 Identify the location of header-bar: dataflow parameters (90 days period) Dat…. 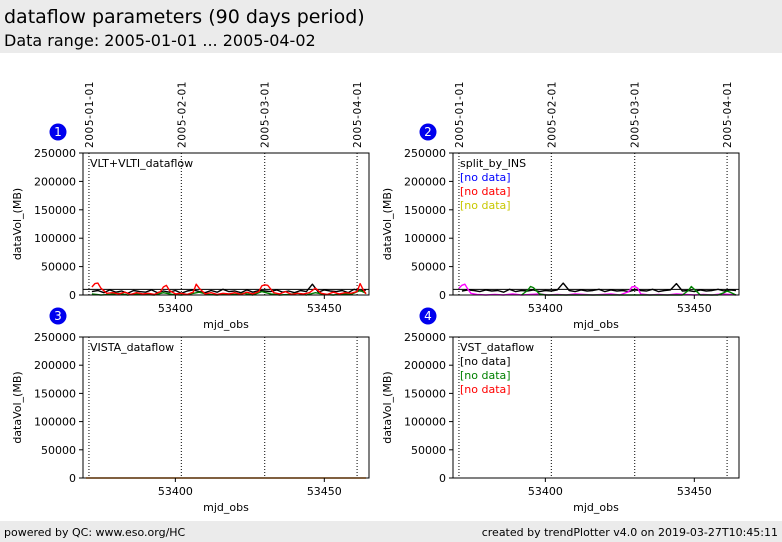
(391, 26).